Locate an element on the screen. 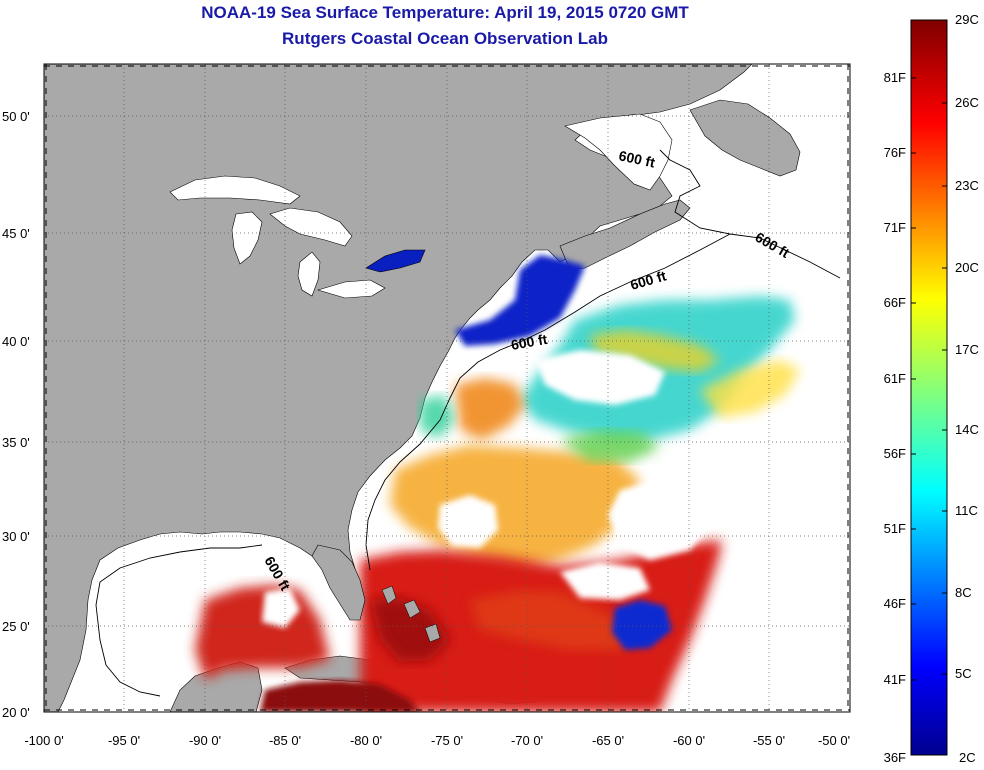  land-bahamas is located at coordinates (411, 614).